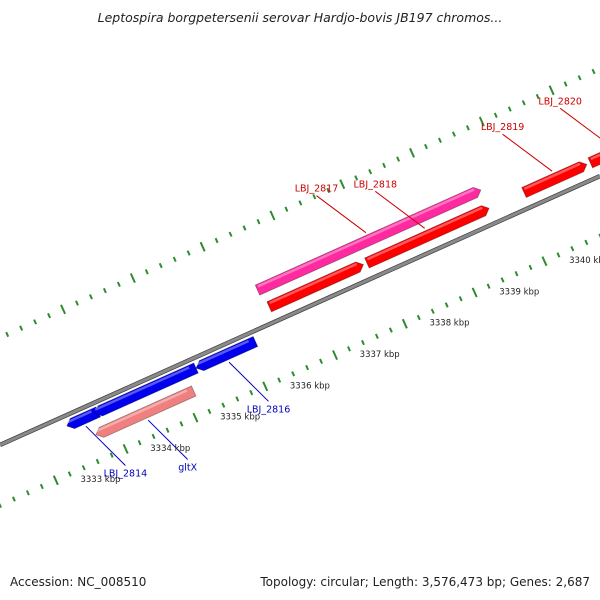 The image size is (600, 600). What do you see at coordinates (170, 449) in the screenshot?
I see `scale-label: 3334 kbp` at bounding box center [170, 449].